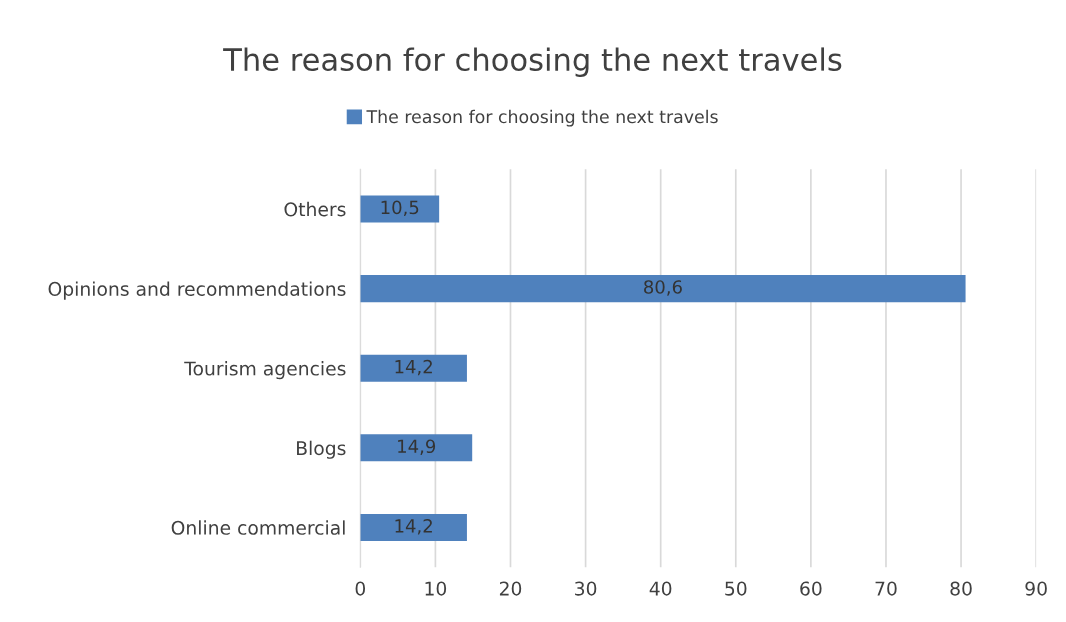  Describe the element at coordinates (258, 527) in the screenshot. I see `y-tick-label: Online commercial` at that location.